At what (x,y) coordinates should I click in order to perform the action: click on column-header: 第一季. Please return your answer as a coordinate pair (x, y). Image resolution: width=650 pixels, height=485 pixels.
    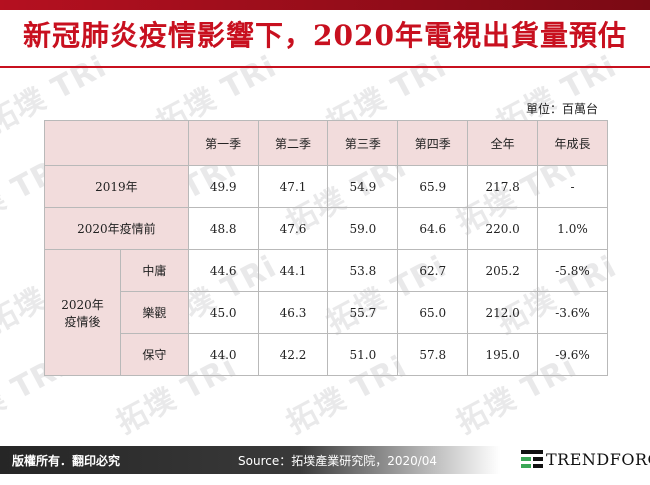
    Looking at the image, I should click on (223, 143).